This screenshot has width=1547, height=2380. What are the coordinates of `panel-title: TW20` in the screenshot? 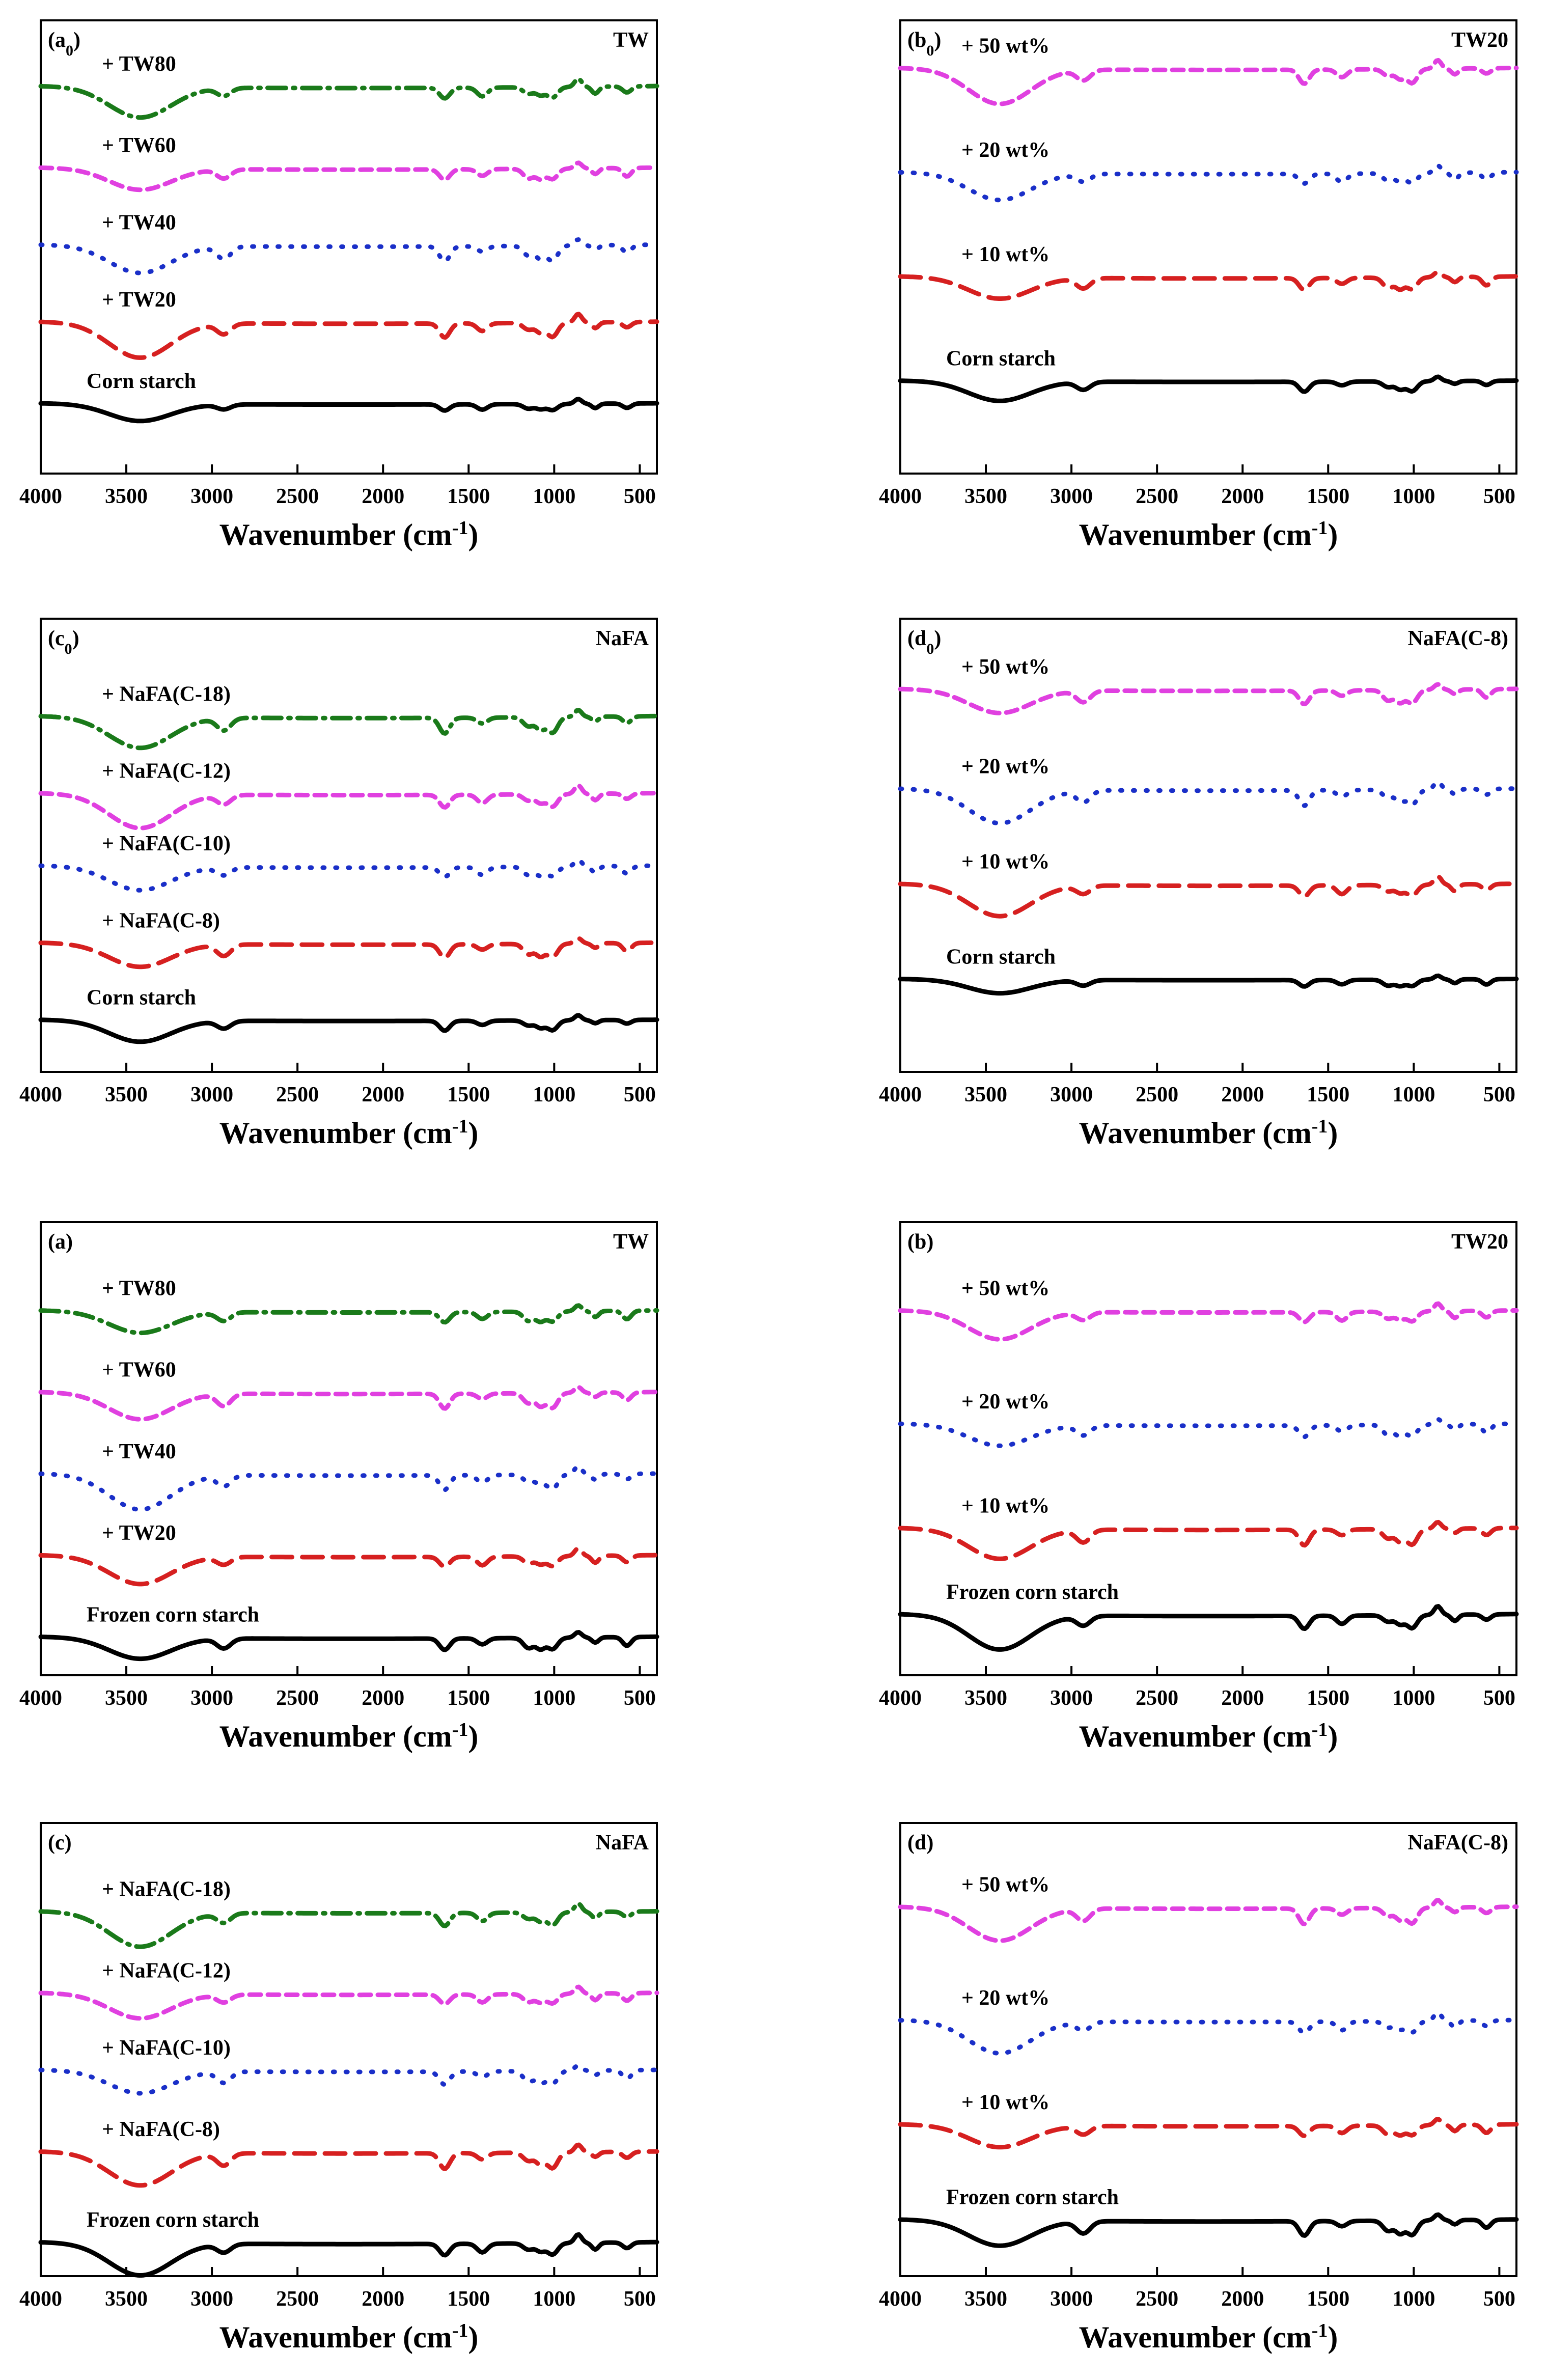 It's located at (1479, 1242).